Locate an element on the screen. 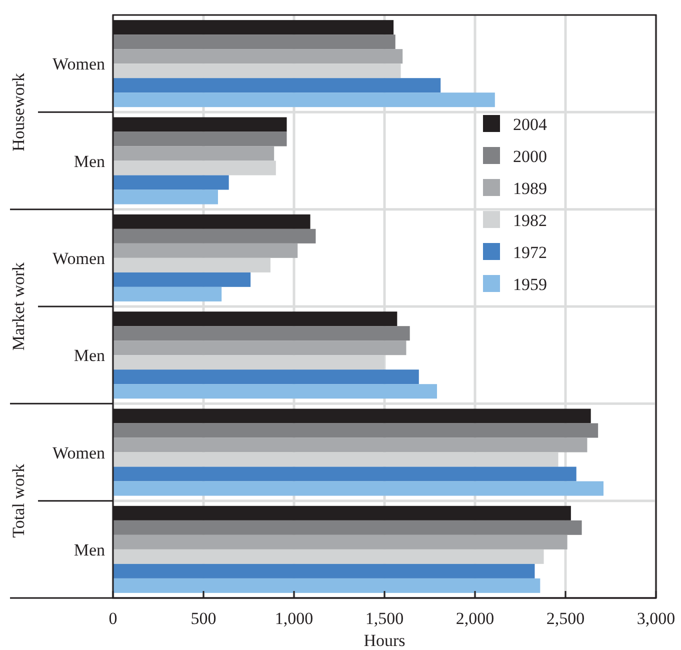  x-tick-label: 2,000 is located at coordinates (475, 618).